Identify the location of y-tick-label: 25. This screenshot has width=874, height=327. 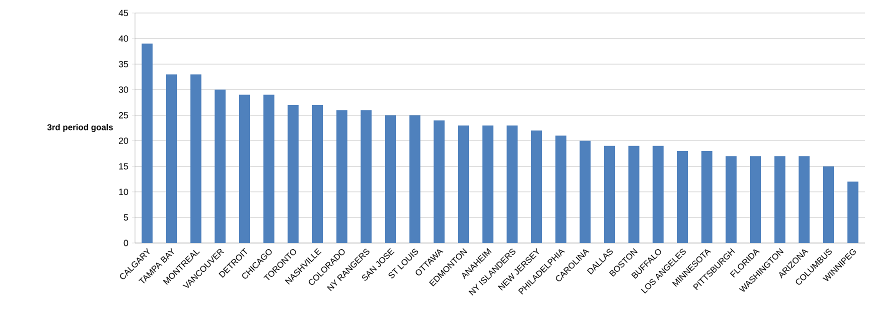
(123, 115).